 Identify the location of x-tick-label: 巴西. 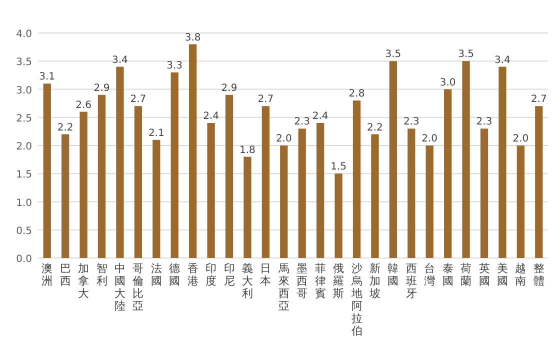
(65, 275).